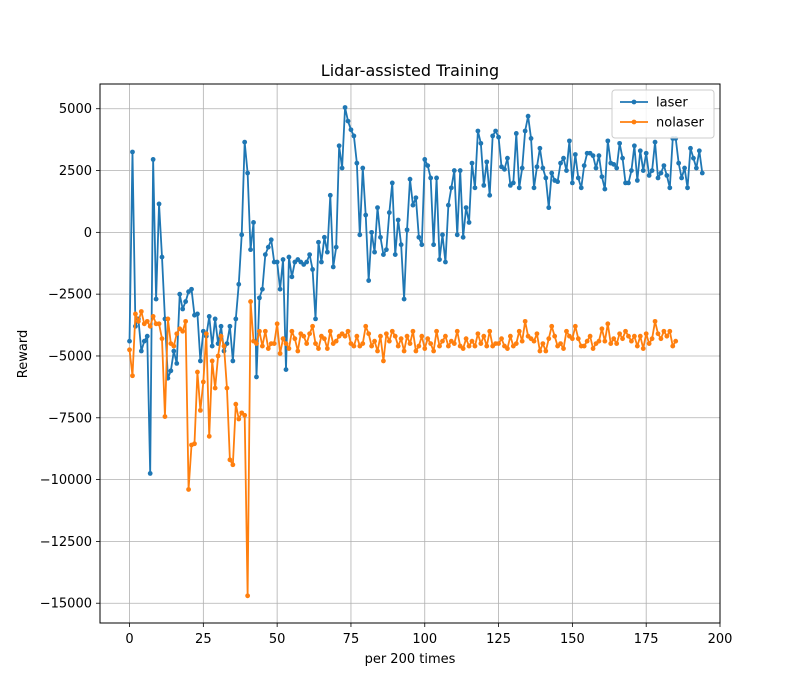 This screenshot has width=800, height=700. Describe the element at coordinates (572, 639) in the screenshot. I see `x-tick-label: 150` at that location.